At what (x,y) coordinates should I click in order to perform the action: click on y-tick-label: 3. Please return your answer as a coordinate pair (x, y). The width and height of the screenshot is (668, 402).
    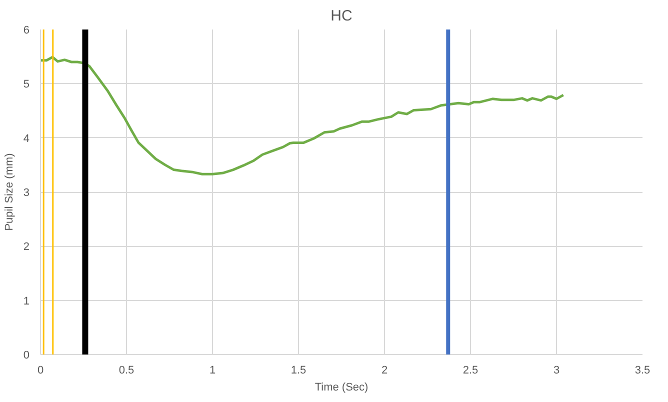
    Looking at the image, I should click on (26, 193).